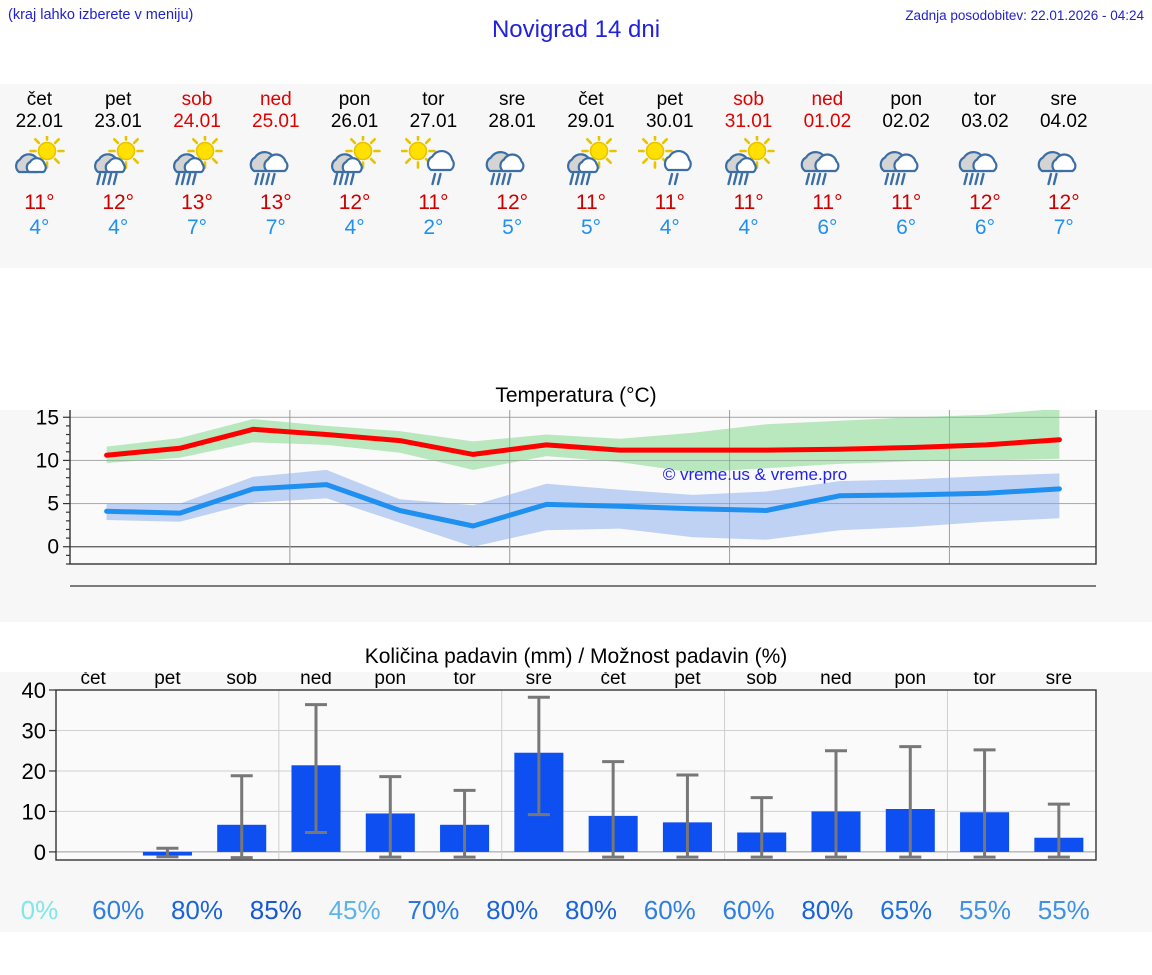 This screenshot has height=975, width=1152. I want to click on day-date: 23.01, so click(118, 121).